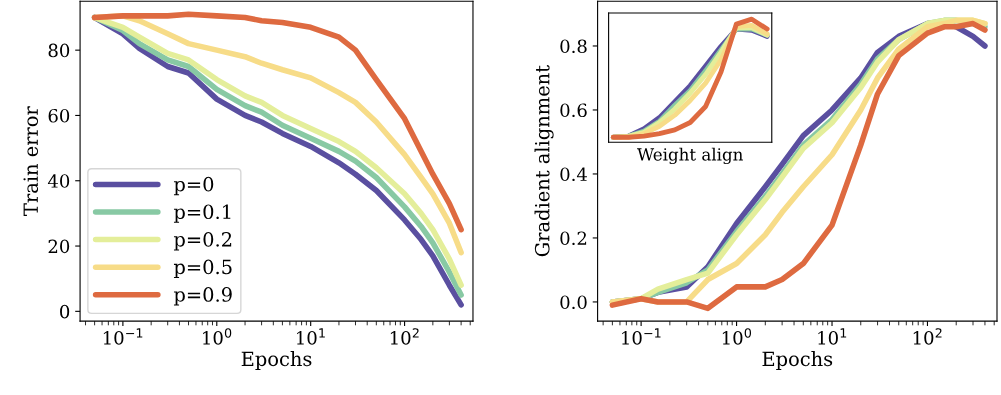 The width and height of the screenshot is (1001, 395). Describe the element at coordinates (202, 241) in the screenshot. I see `legend-label: p=0.2` at that location.